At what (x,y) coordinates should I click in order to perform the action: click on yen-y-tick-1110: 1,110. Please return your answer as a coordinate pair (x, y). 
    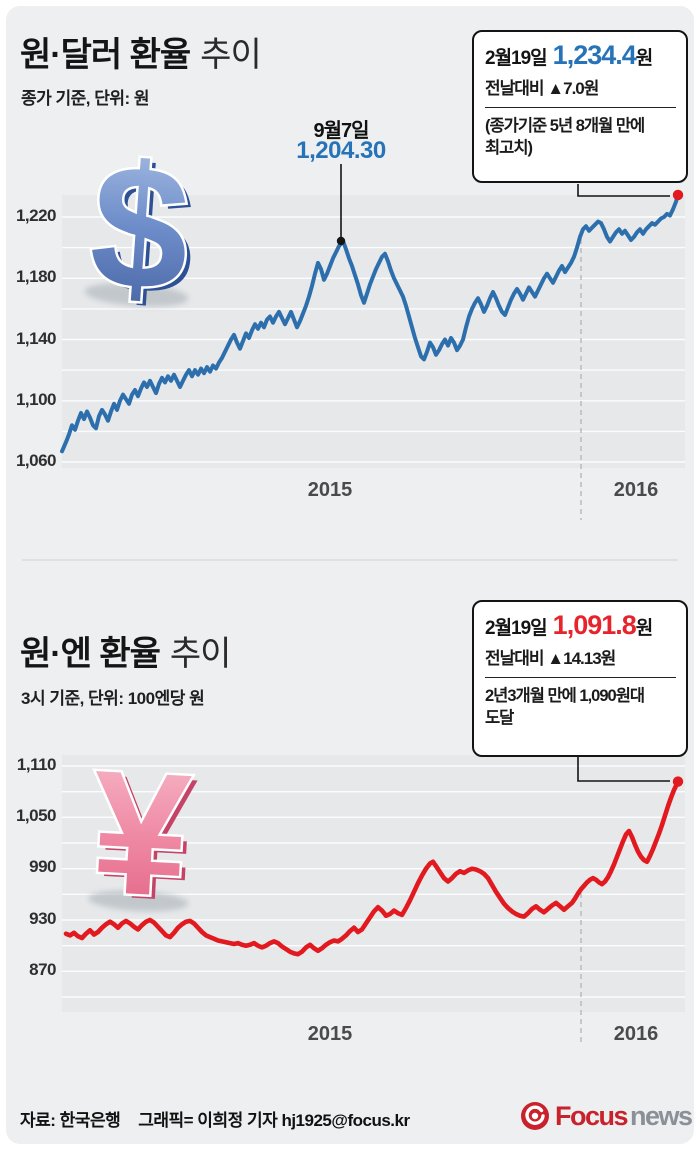
    Looking at the image, I should click on (36, 764).